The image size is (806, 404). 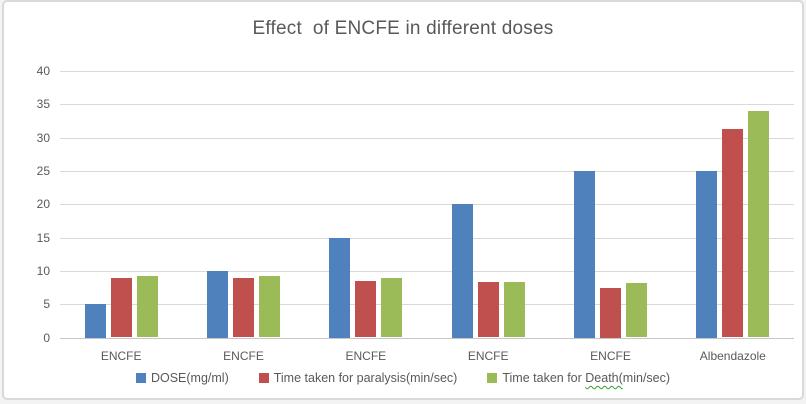 I want to click on legend-label-text: min/sec), so click(x=646, y=378).